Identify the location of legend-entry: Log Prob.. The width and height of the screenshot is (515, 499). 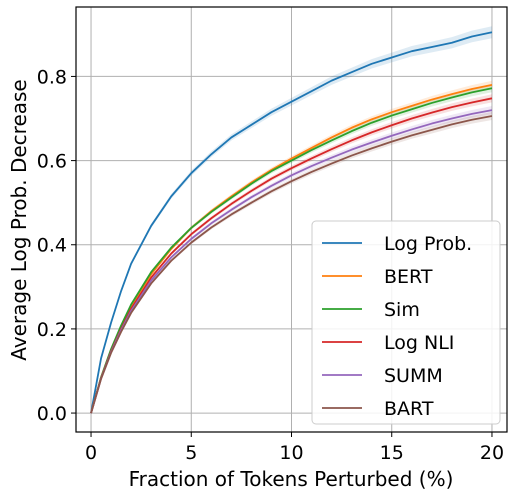
(428, 244).